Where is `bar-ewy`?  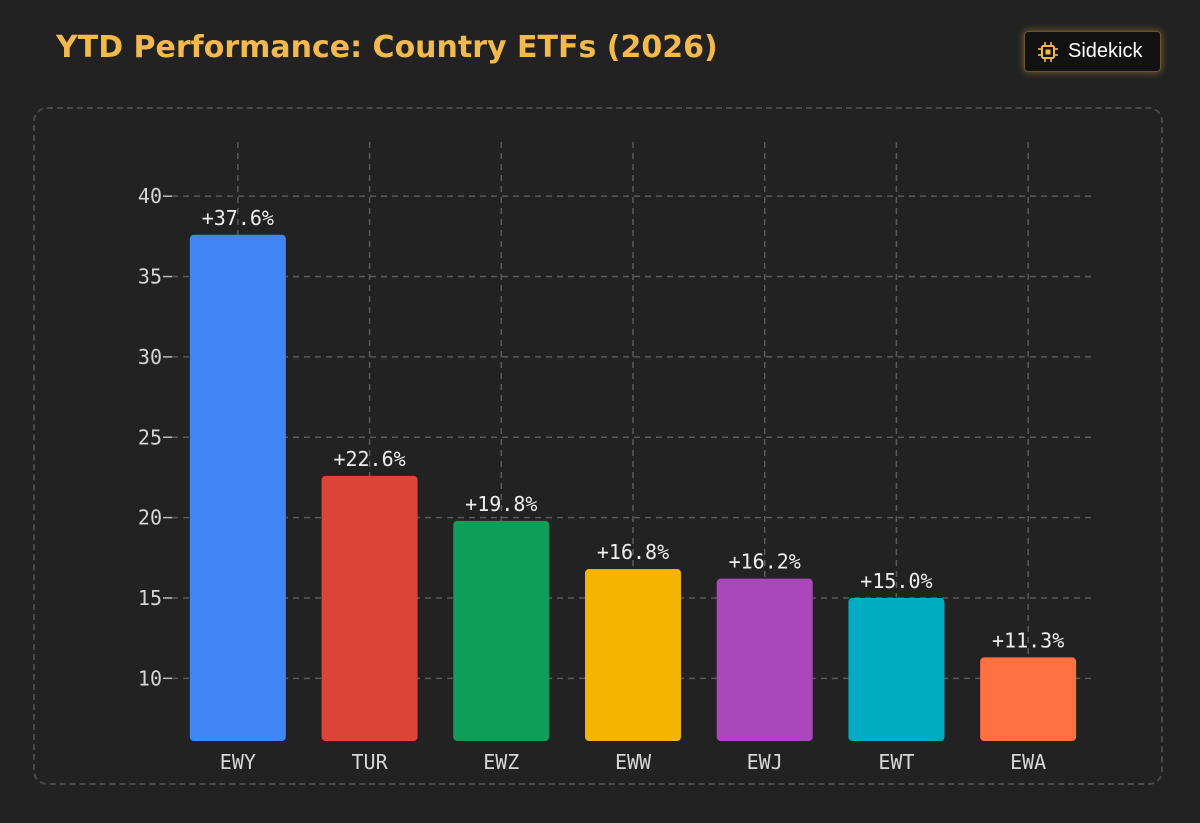
bar-ewy is located at coordinates (237, 487).